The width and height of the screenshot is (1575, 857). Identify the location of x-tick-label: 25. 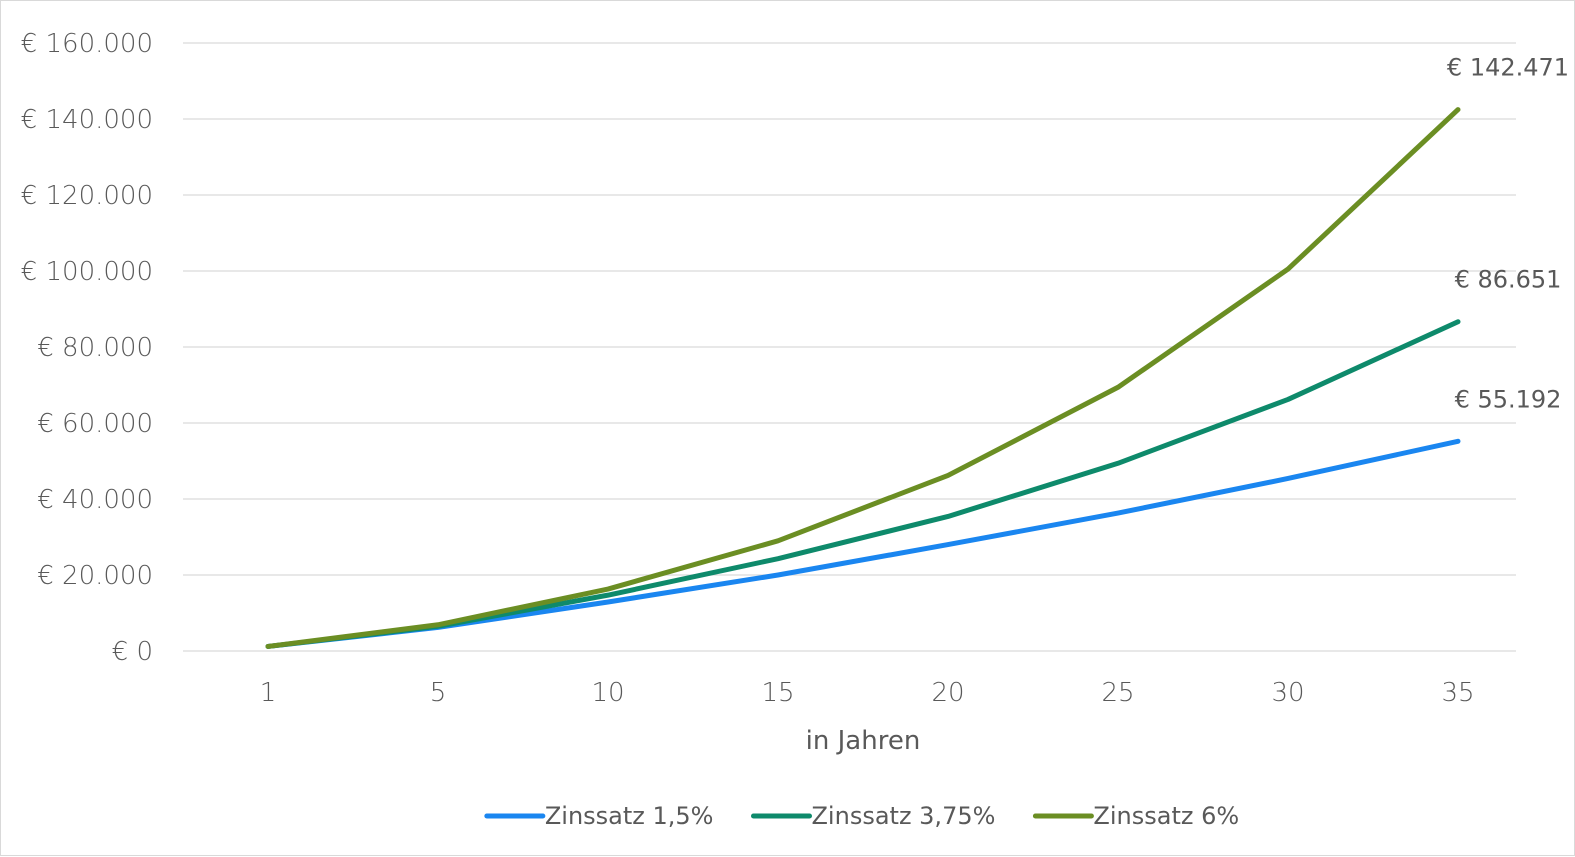
(1117, 693).